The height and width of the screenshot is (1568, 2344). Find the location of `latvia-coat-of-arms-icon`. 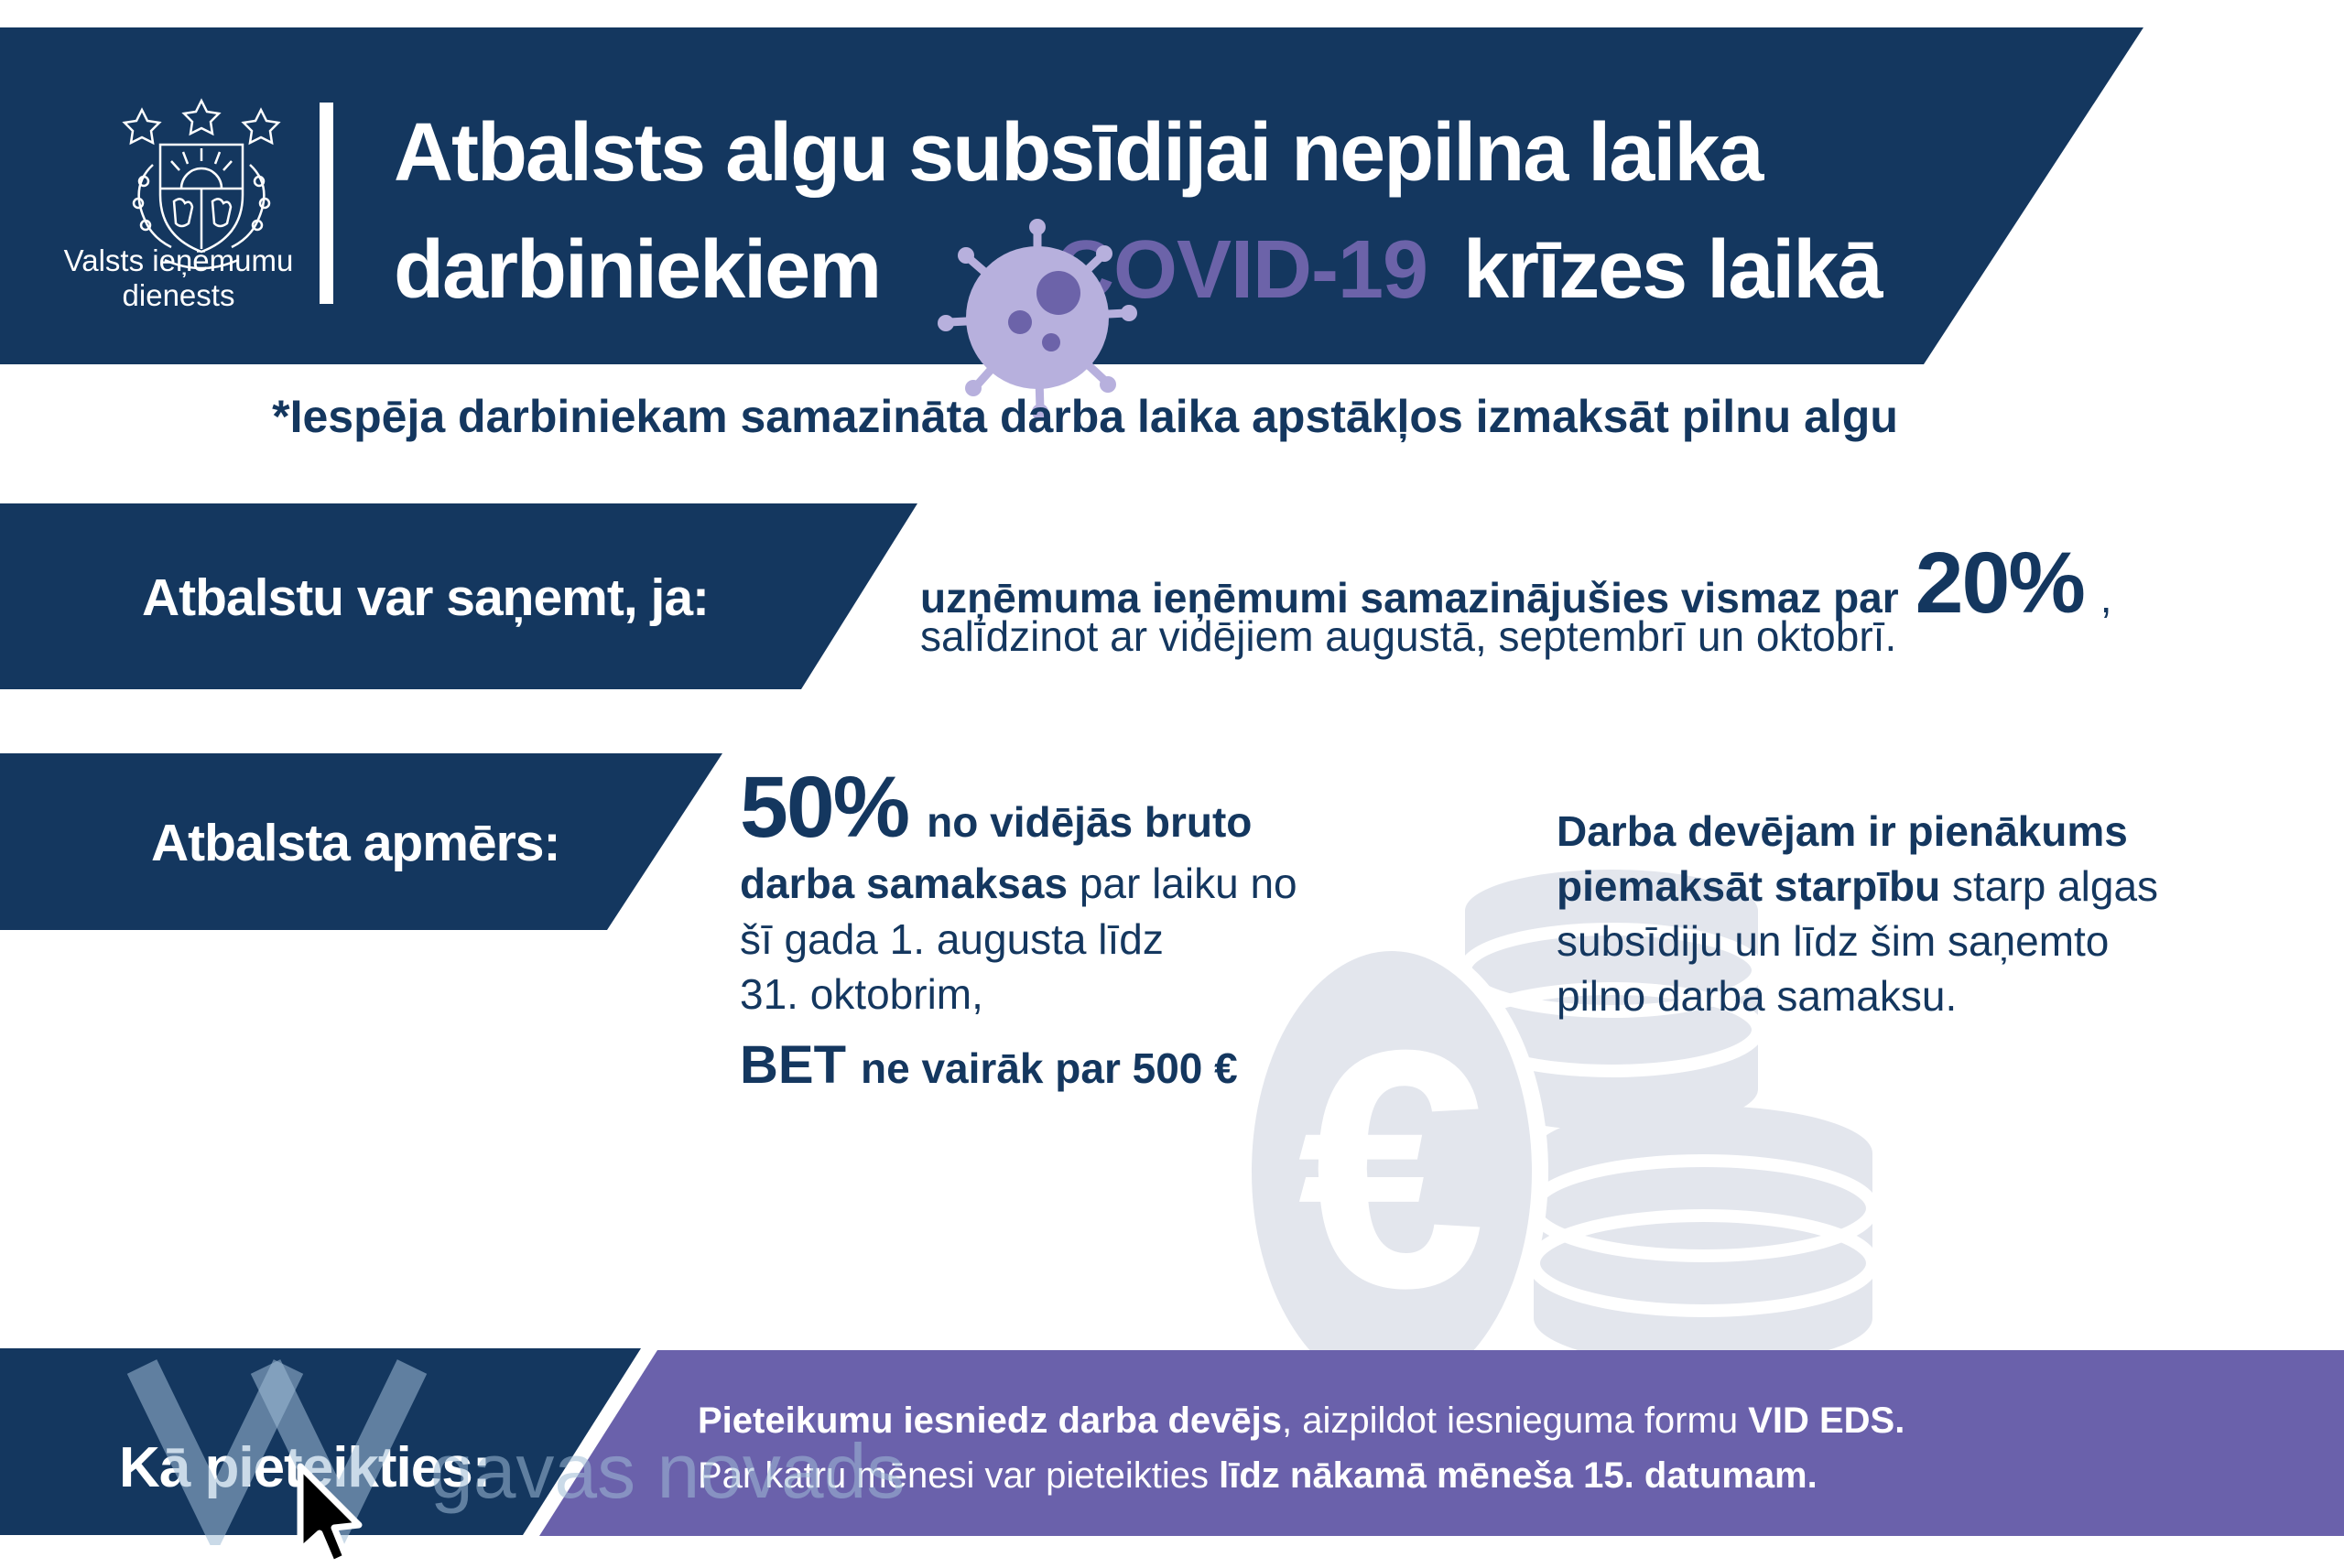

latvia-coat-of-arms-icon is located at coordinates (201, 184).